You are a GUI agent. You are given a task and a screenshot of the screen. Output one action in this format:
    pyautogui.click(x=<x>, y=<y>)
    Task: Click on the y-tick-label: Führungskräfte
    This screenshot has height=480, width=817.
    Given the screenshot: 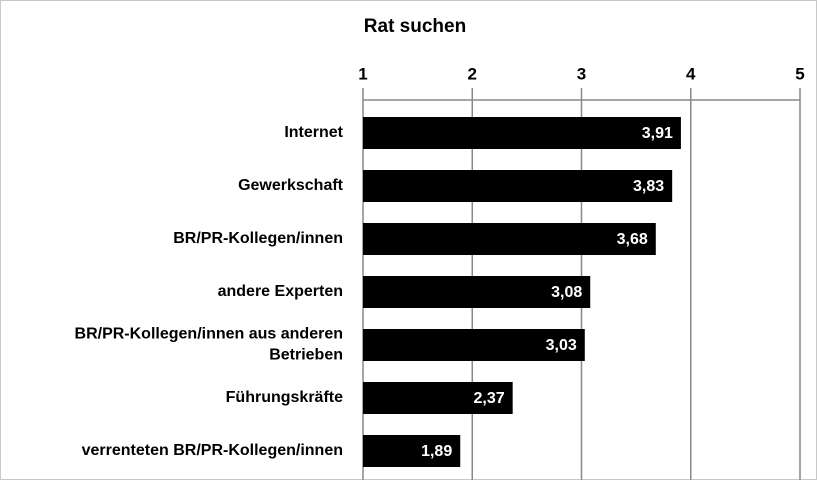 What is the action you would take?
    pyautogui.click(x=284, y=397)
    